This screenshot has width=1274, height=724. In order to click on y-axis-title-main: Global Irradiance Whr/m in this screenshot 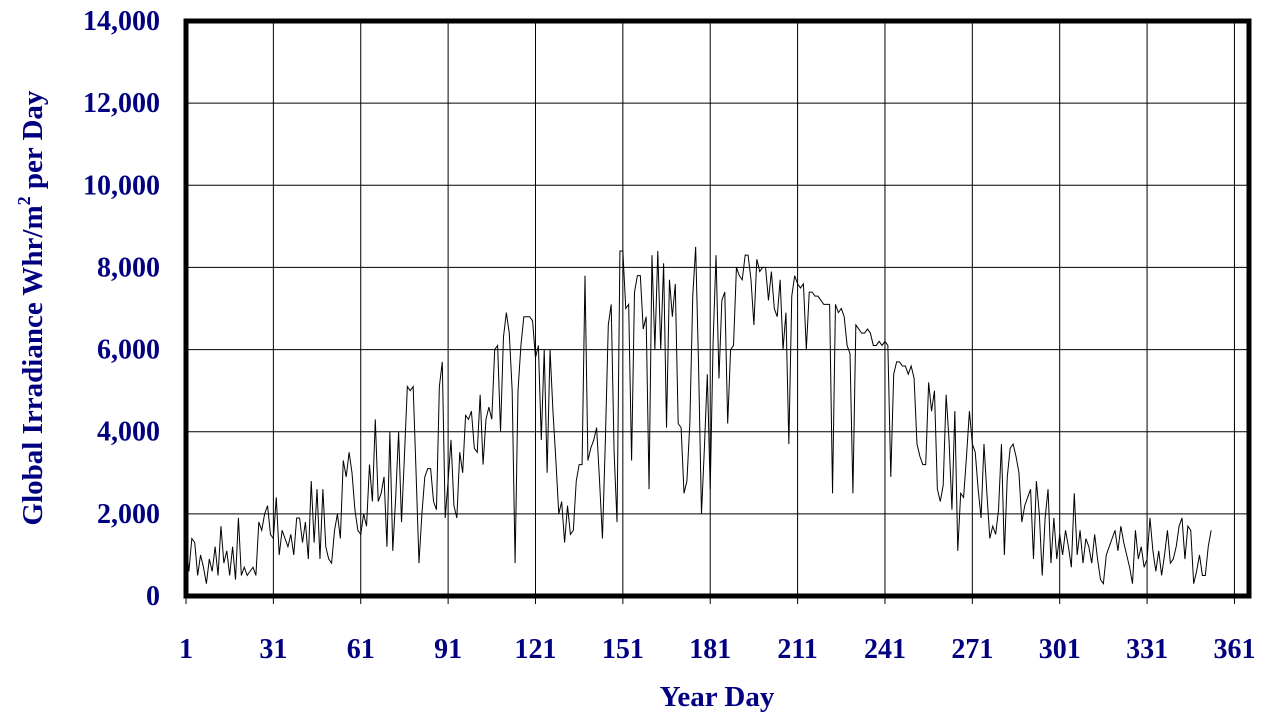, I will do `click(33, 365)`.